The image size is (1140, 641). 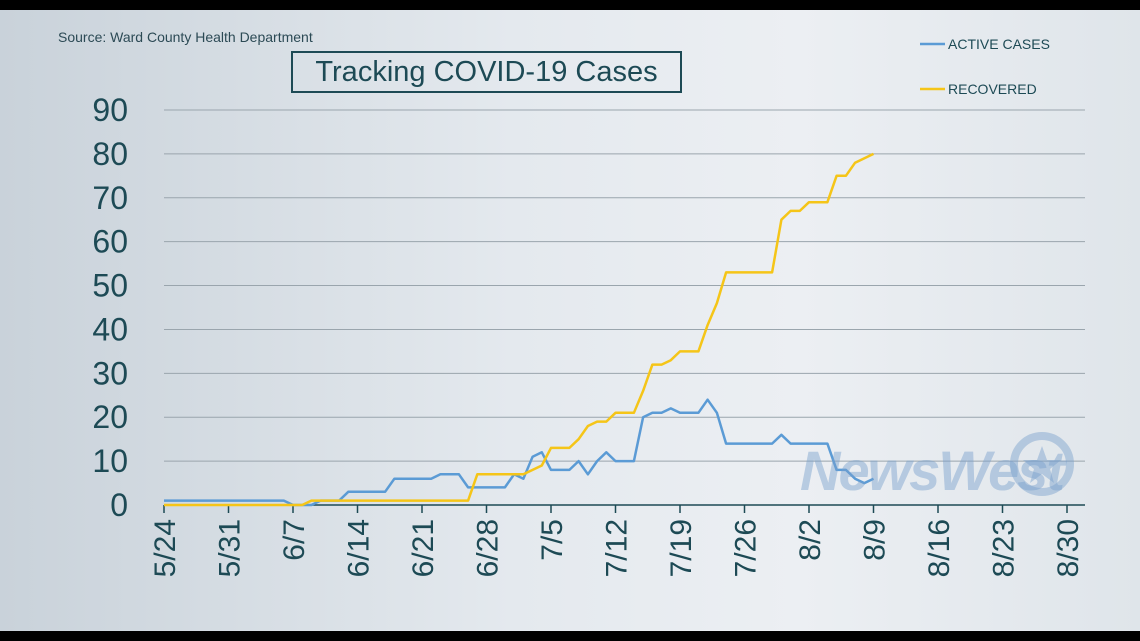 What do you see at coordinates (1004, 548) in the screenshot?
I see `x-tick-label: 8/23` at bounding box center [1004, 548].